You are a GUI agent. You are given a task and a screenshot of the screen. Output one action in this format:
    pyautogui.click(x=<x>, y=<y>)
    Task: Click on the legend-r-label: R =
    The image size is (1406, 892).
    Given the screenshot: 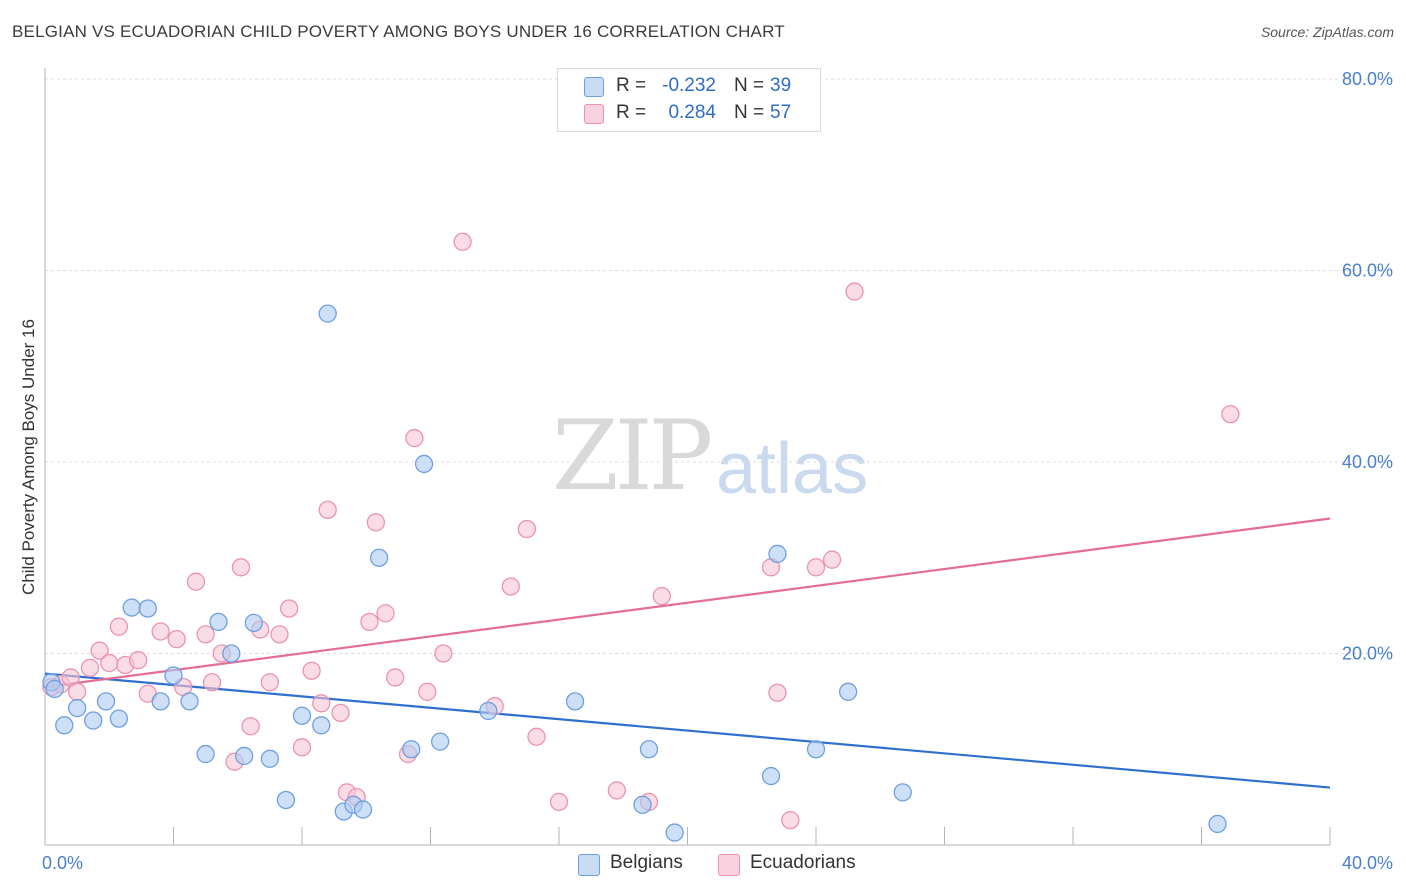 What is the action you would take?
    pyautogui.click(x=631, y=112)
    